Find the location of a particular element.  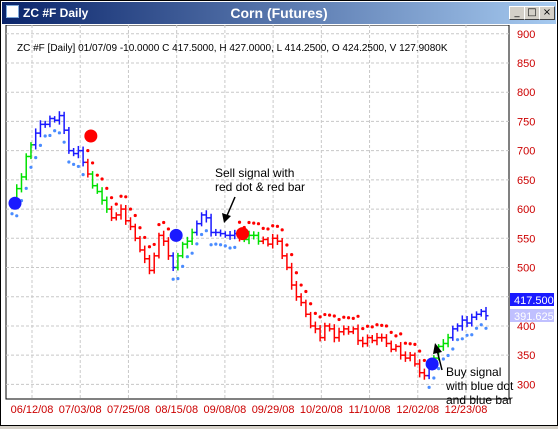

symbol-title: ZC #F Daily is located at coordinates (56, 13).